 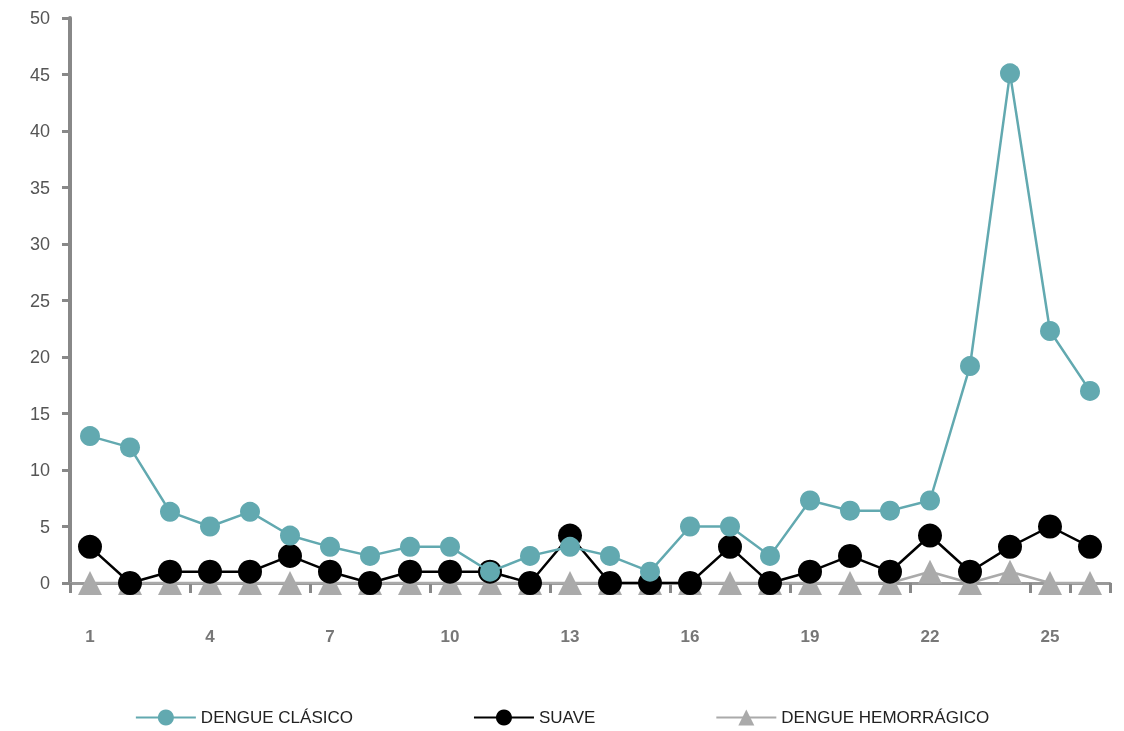 I want to click on x-tick-label: 1, so click(x=90, y=636).